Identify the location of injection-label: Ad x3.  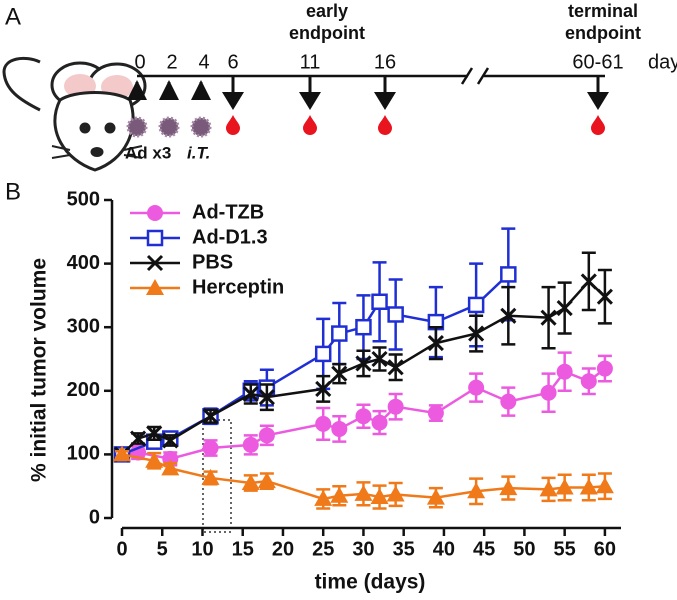
(148, 152).